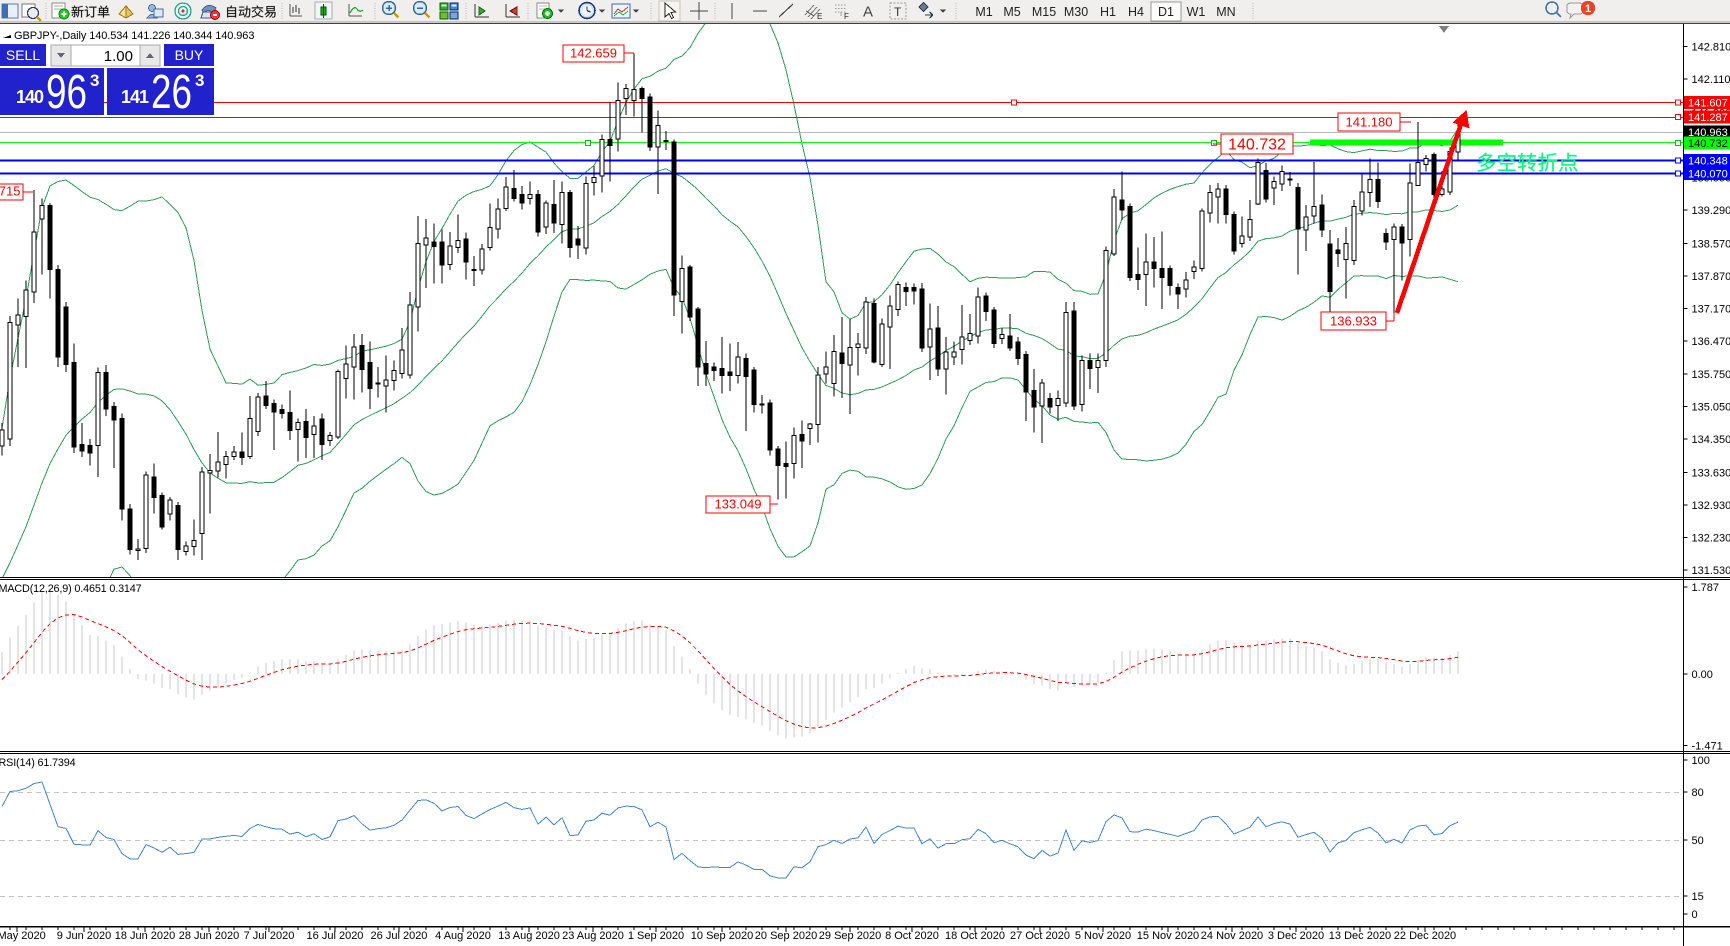 The width and height of the screenshot is (1730, 946). I want to click on svg-text: W1, so click(1196, 12).